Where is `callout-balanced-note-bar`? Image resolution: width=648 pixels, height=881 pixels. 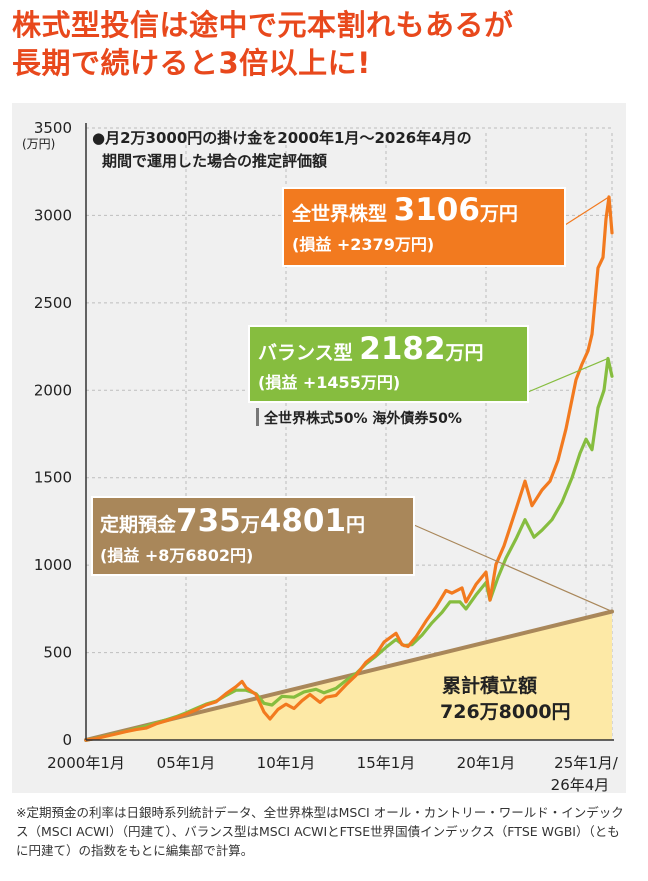 callout-balanced-note-bar is located at coordinates (257, 417).